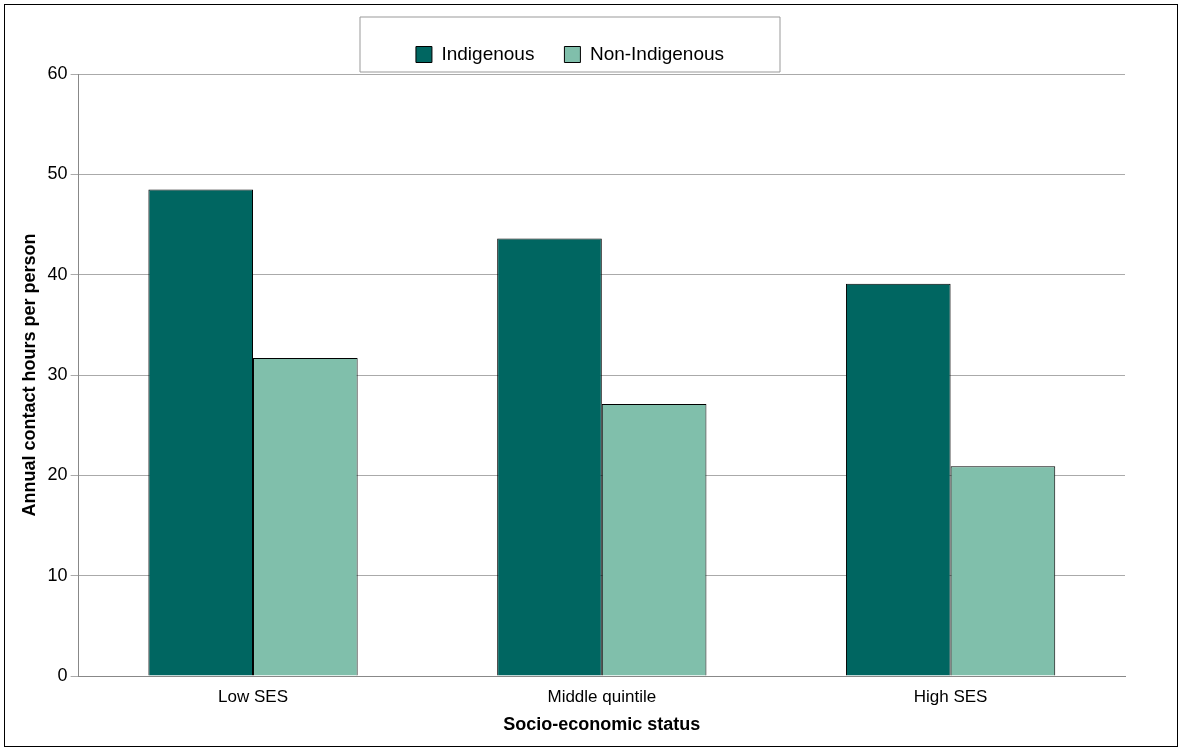 This screenshot has width=1184, height=753. What do you see at coordinates (57, 574) in the screenshot?
I see `y-tick-label: 10` at bounding box center [57, 574].